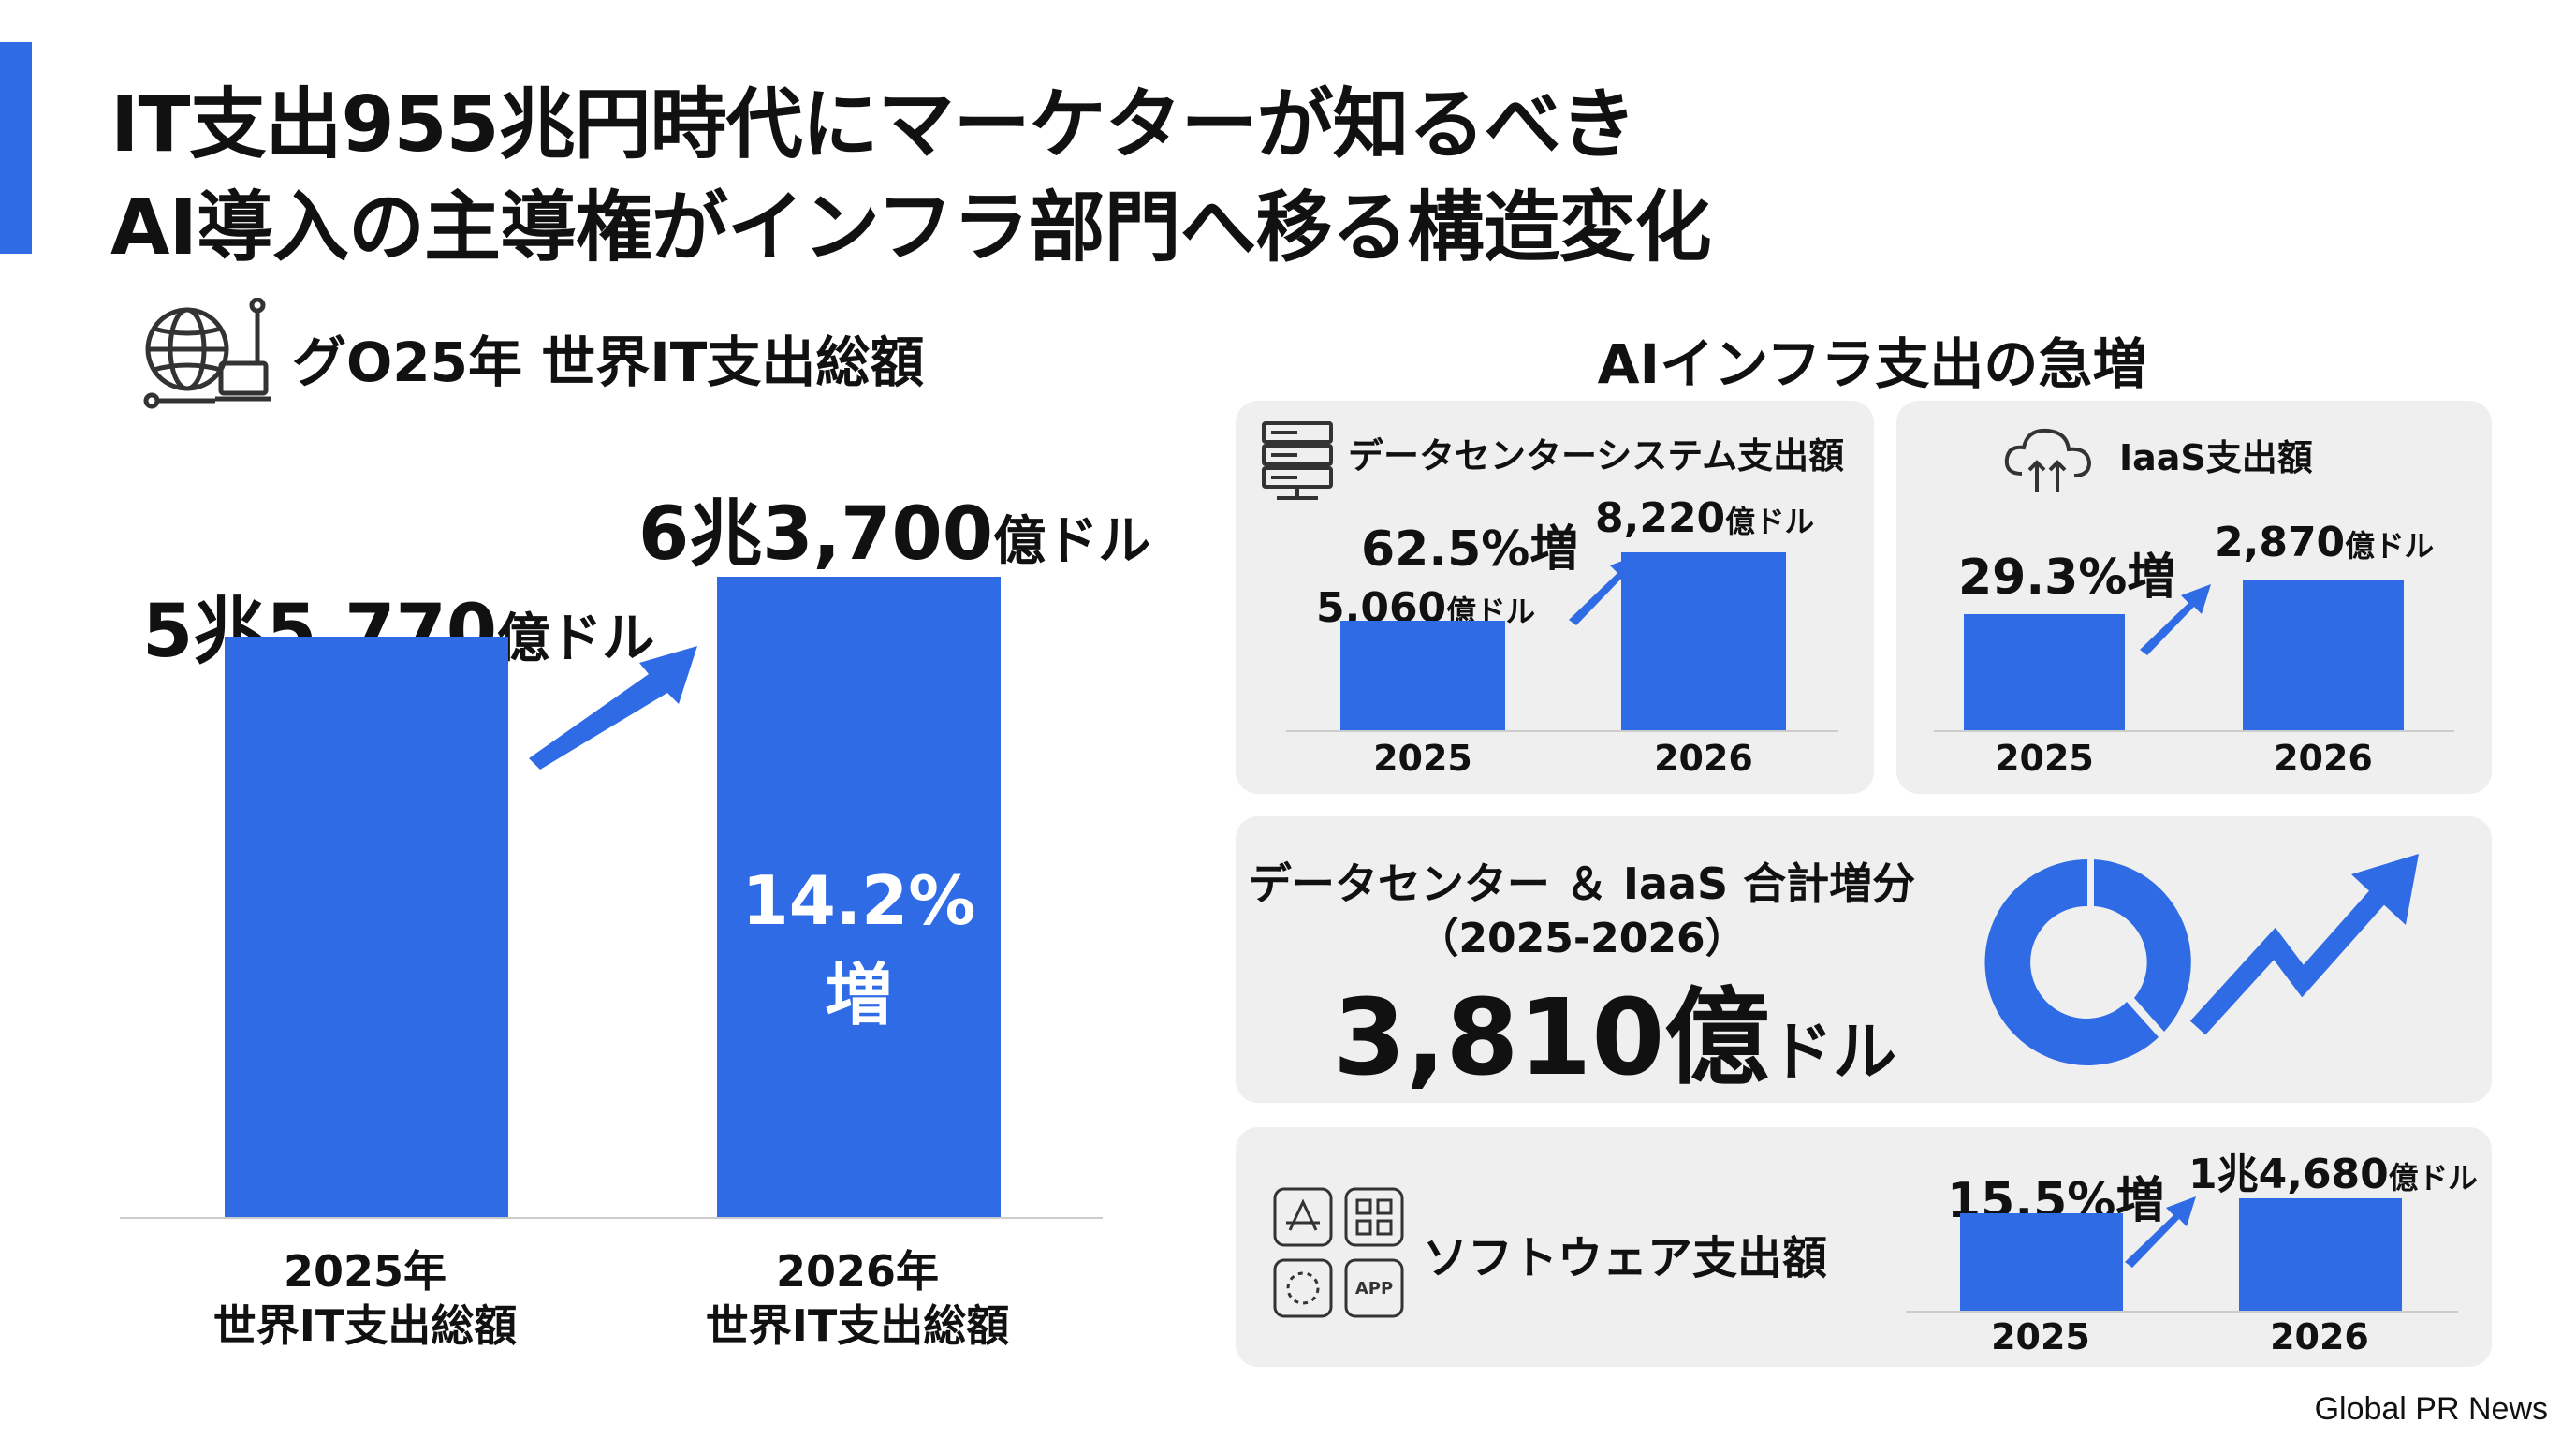  I want to click on right-section-title: AIインフラ支出の急増, so click(1872, 364).